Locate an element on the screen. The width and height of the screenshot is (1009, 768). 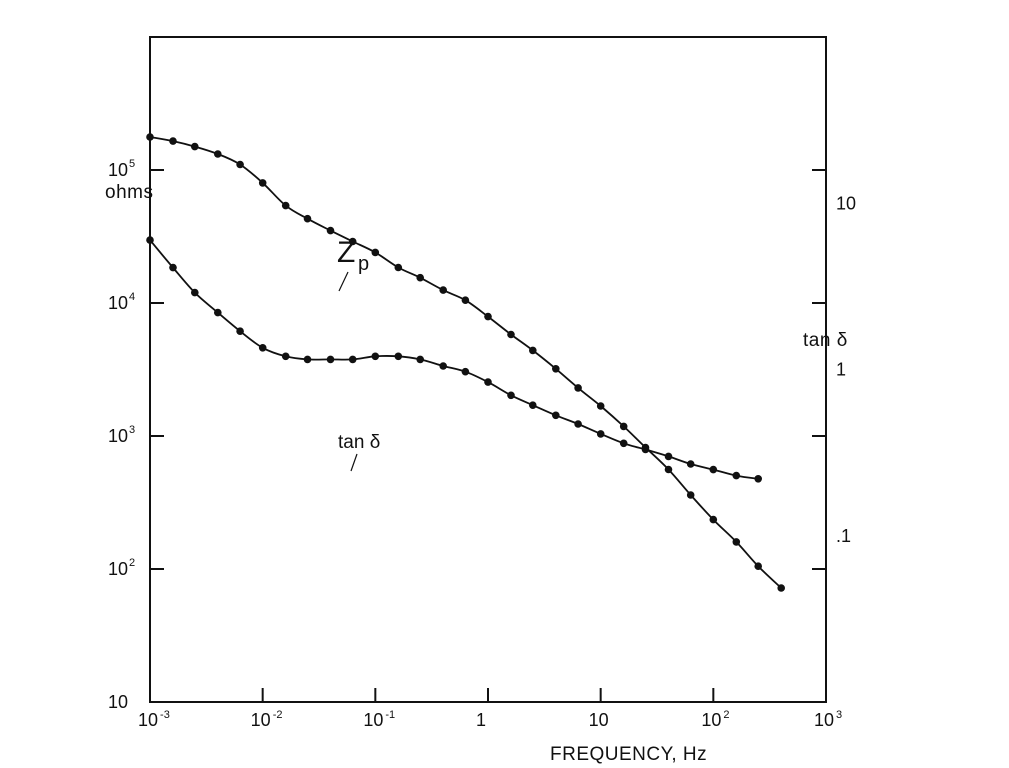
y-left-tick-label-0: 10 is located at coordinates (118, 702).